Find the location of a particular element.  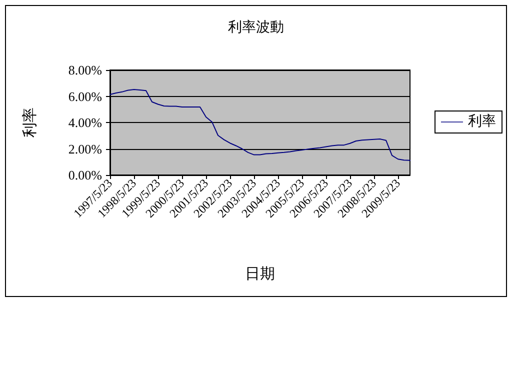

x-axis-title: 日期 is located at coordinates (260, 274).